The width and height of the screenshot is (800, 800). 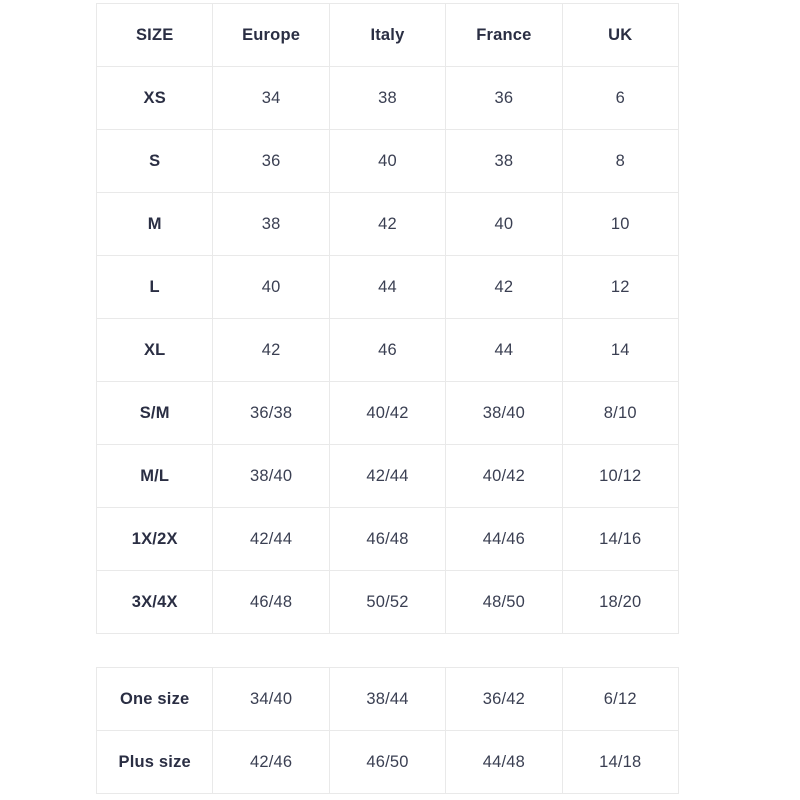 What do you see at coordinates (620, 224) in the screenshot?
I see `cell-uk: 10` at bounding box center [620, 224].